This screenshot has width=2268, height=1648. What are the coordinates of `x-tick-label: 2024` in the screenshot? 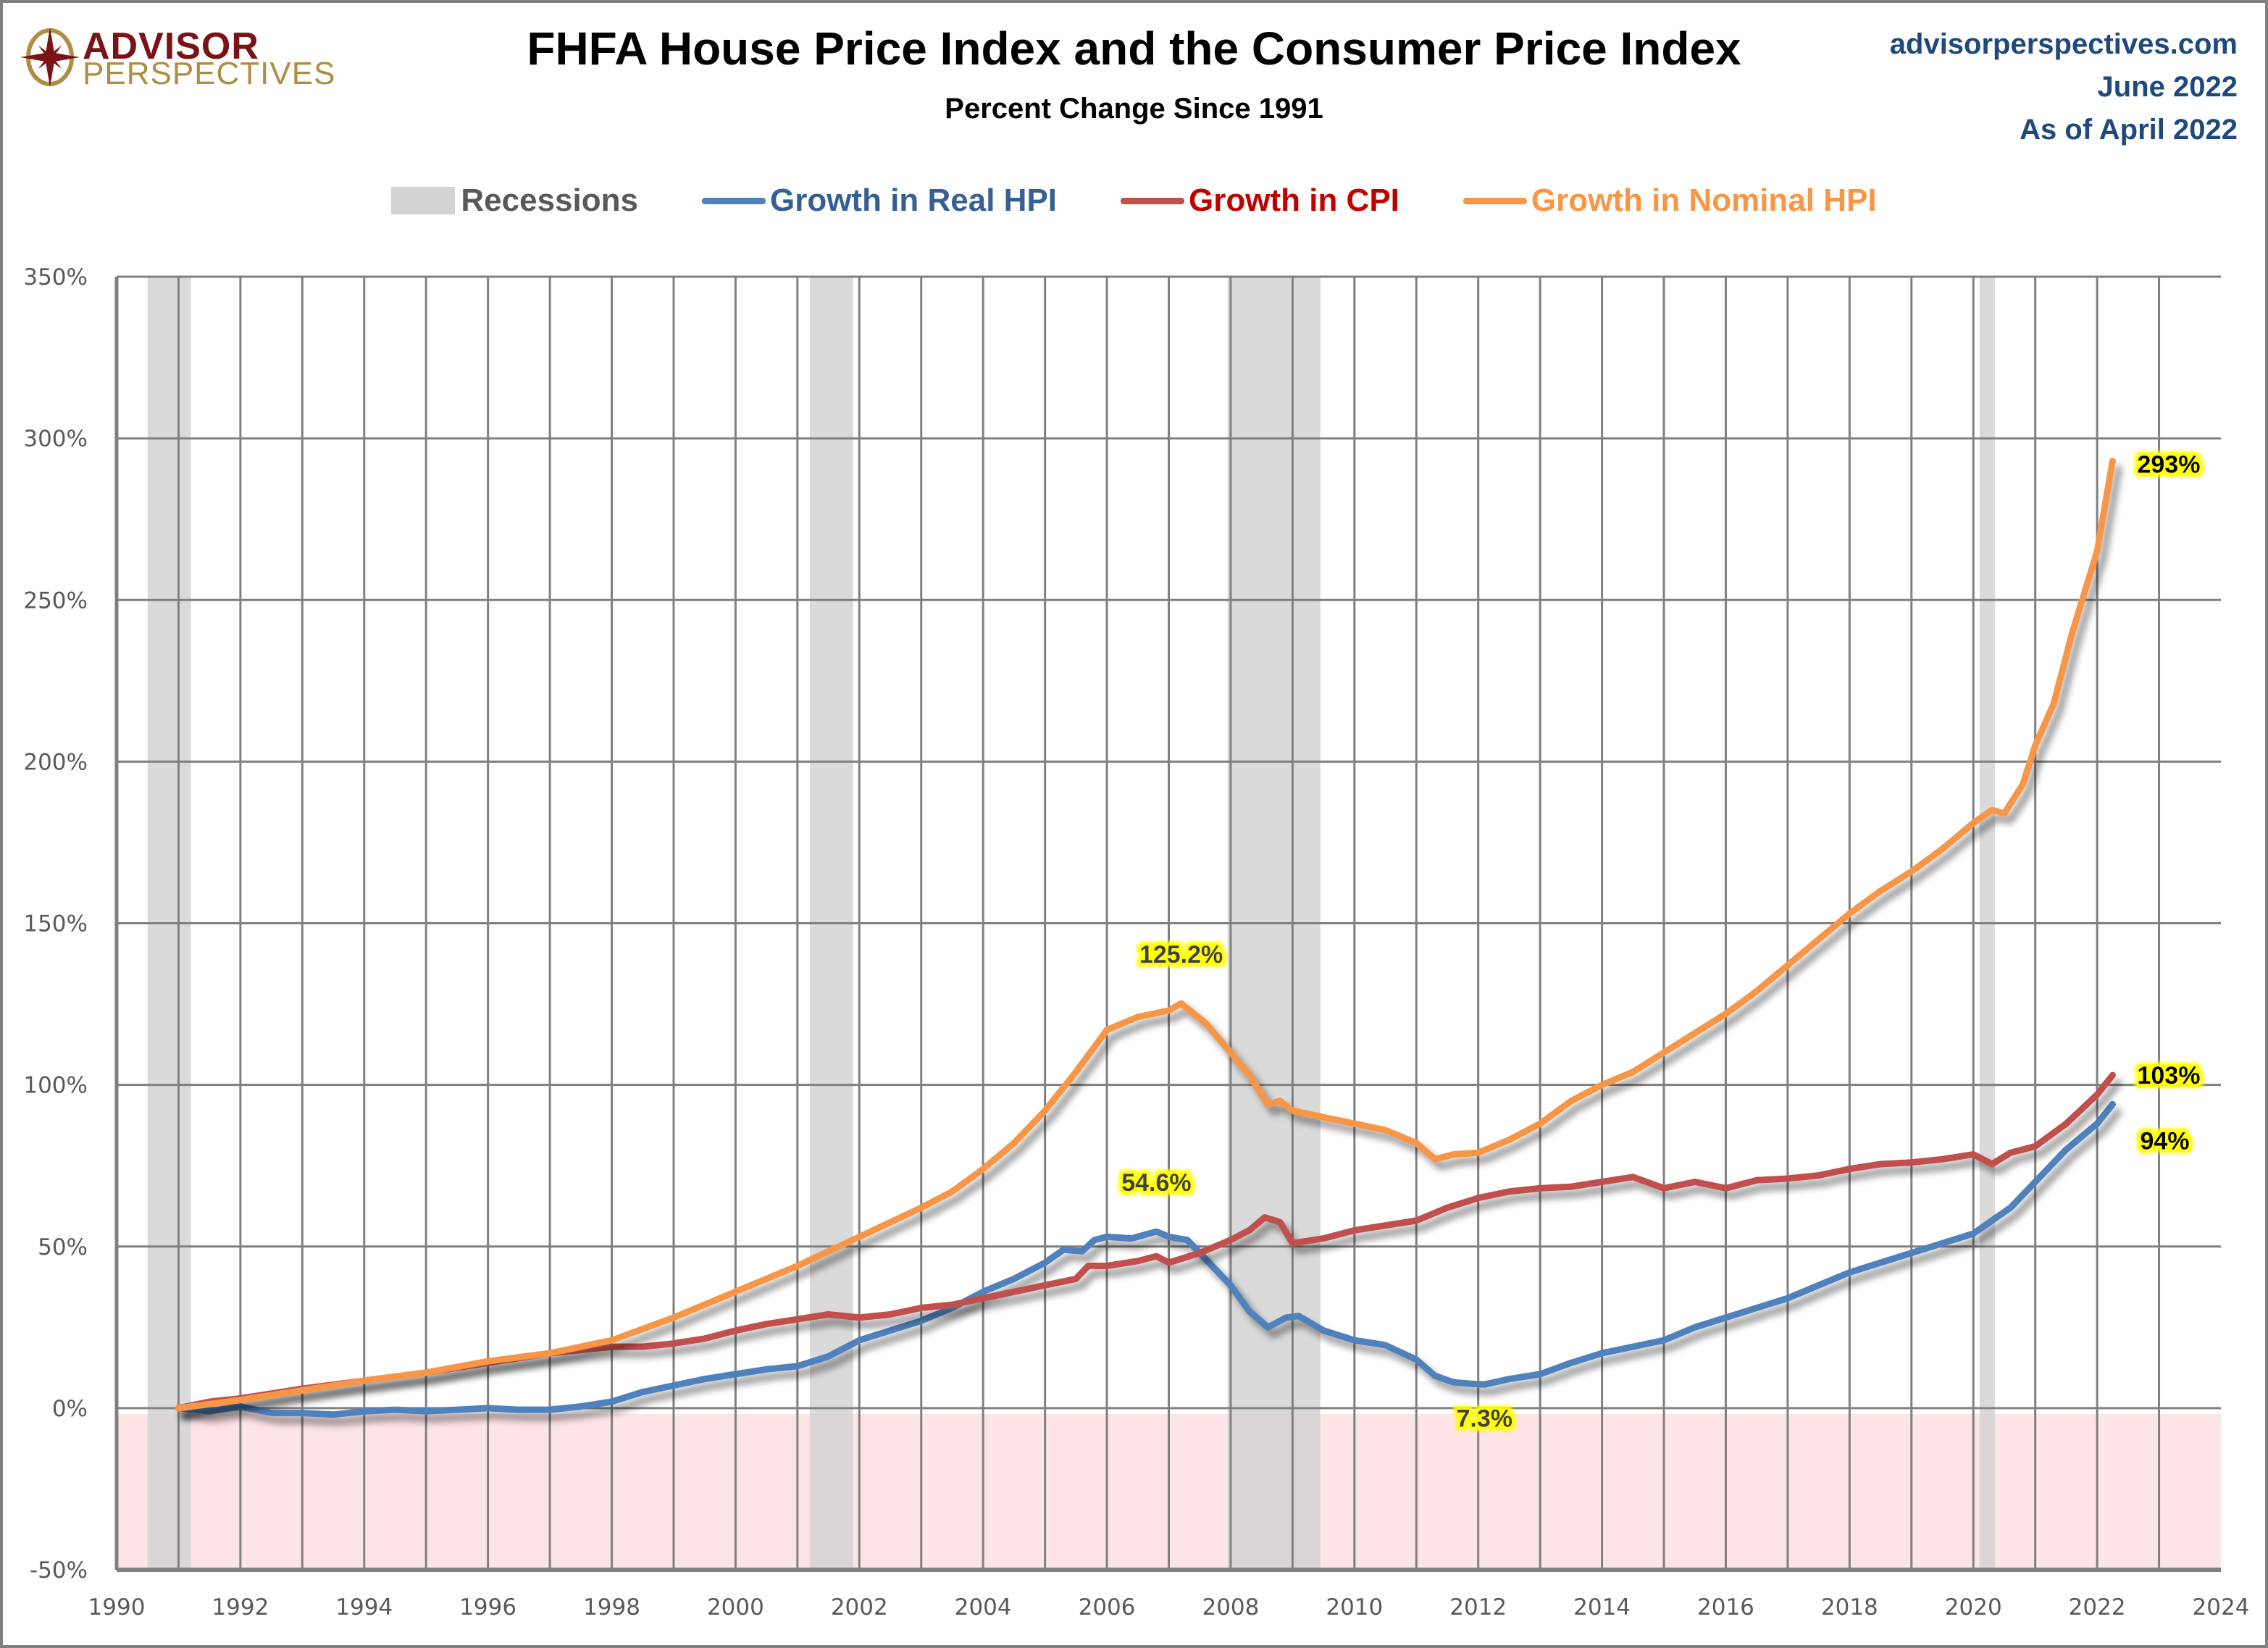 It's located at (2221, 1607).